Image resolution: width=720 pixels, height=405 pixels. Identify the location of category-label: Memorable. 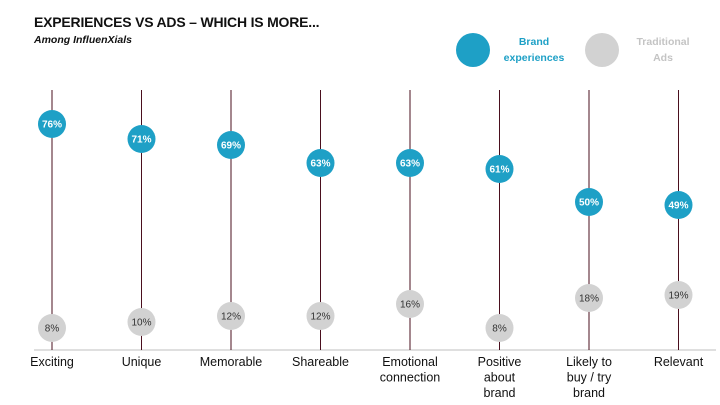
(231, 362).